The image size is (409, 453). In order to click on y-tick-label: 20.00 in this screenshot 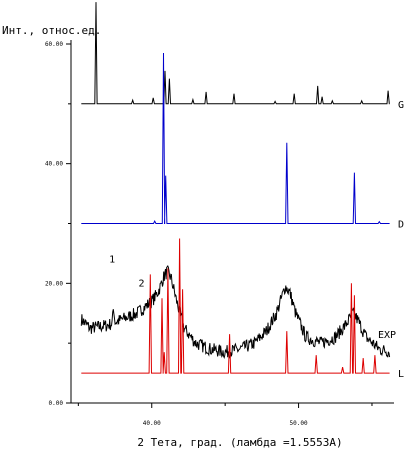, I will do `click(54, 283)`.